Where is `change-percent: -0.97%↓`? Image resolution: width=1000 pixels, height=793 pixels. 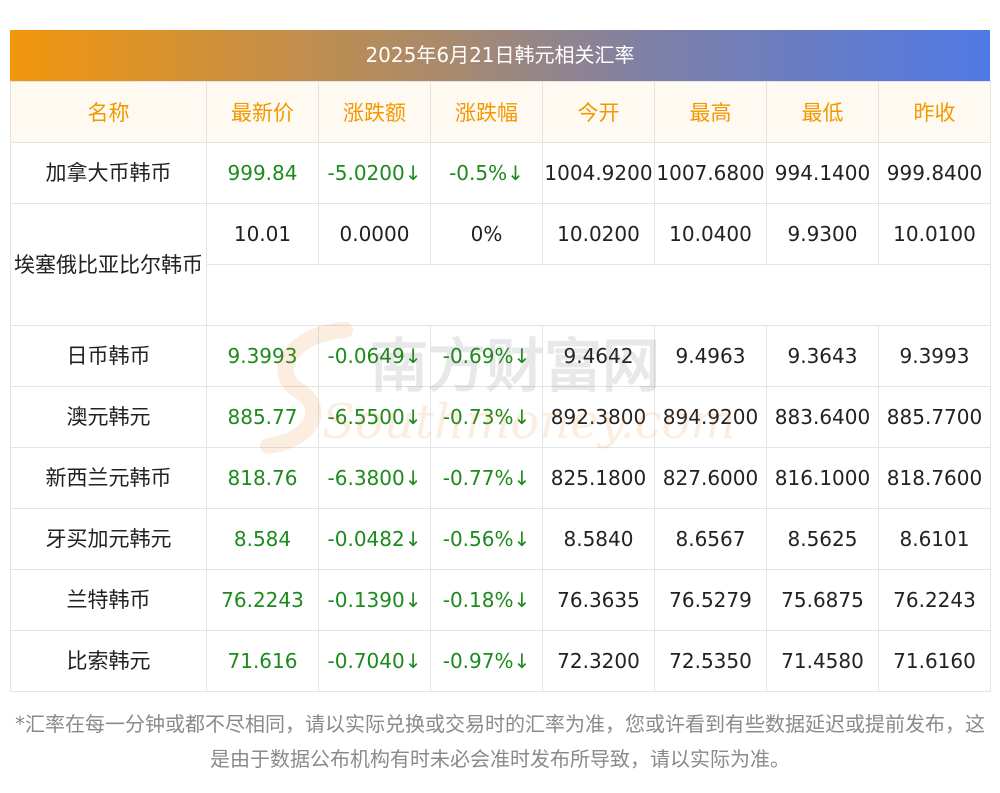 change-percent: -0.97%↓ is located at coordinates (486, 661).